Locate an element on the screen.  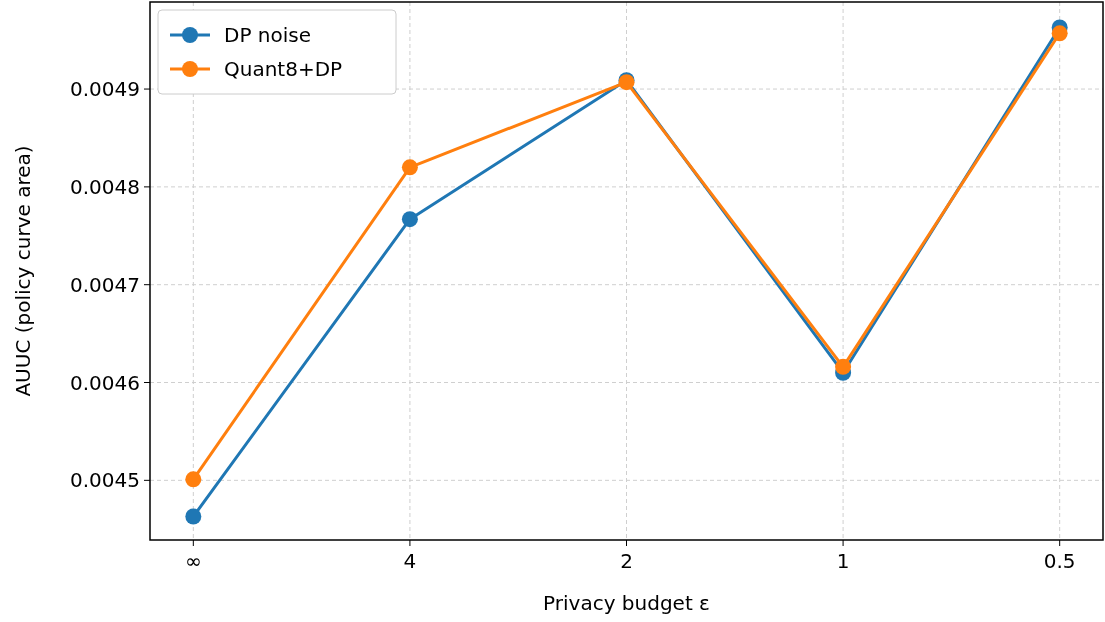
x-tick-label: 2 is located at coordinates (626, 561).